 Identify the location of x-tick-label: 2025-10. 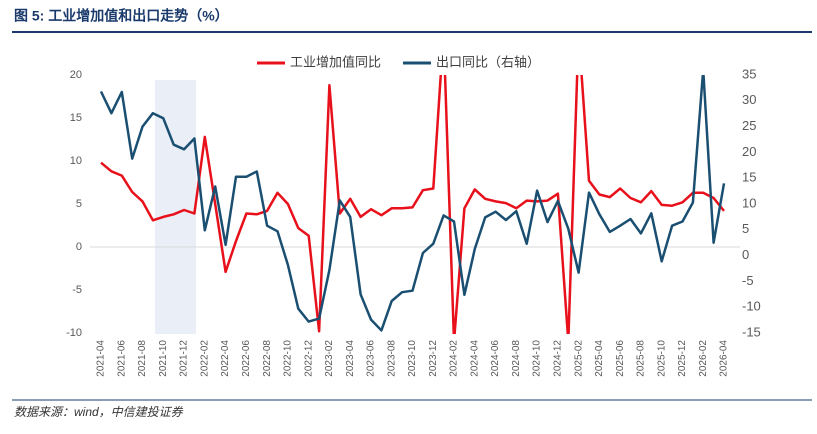
(661, 358).